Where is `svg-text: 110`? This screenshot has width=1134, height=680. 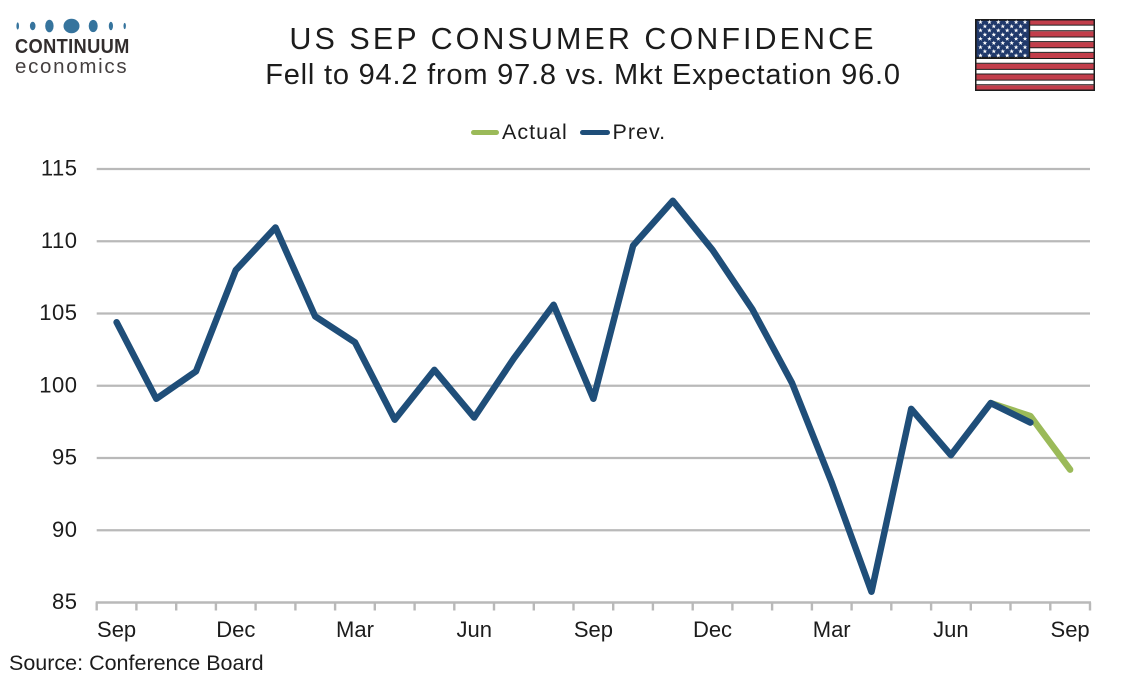
svg-text: 110 is located at coordinates (59, 240).